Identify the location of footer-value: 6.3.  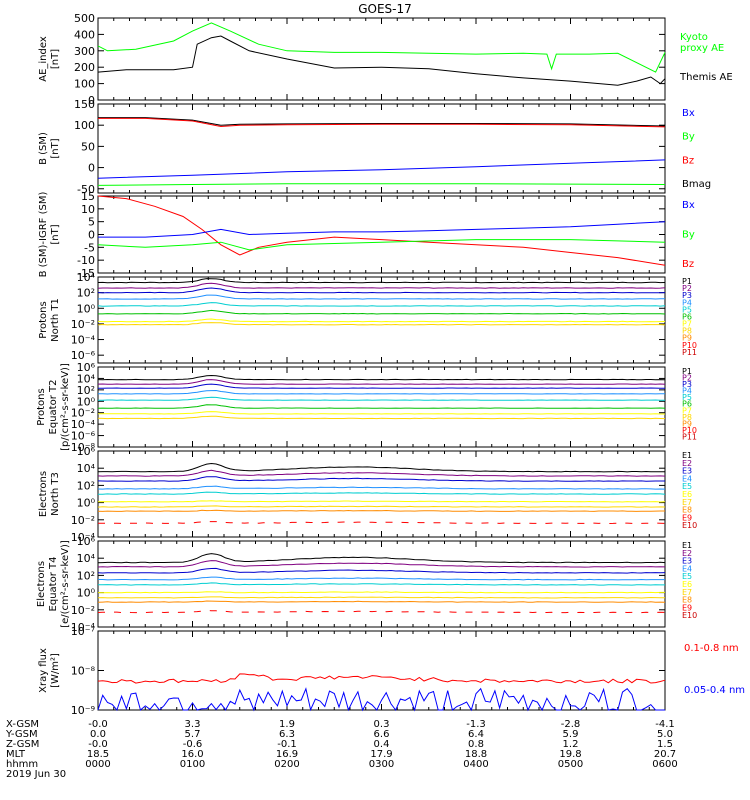
(287, 734).